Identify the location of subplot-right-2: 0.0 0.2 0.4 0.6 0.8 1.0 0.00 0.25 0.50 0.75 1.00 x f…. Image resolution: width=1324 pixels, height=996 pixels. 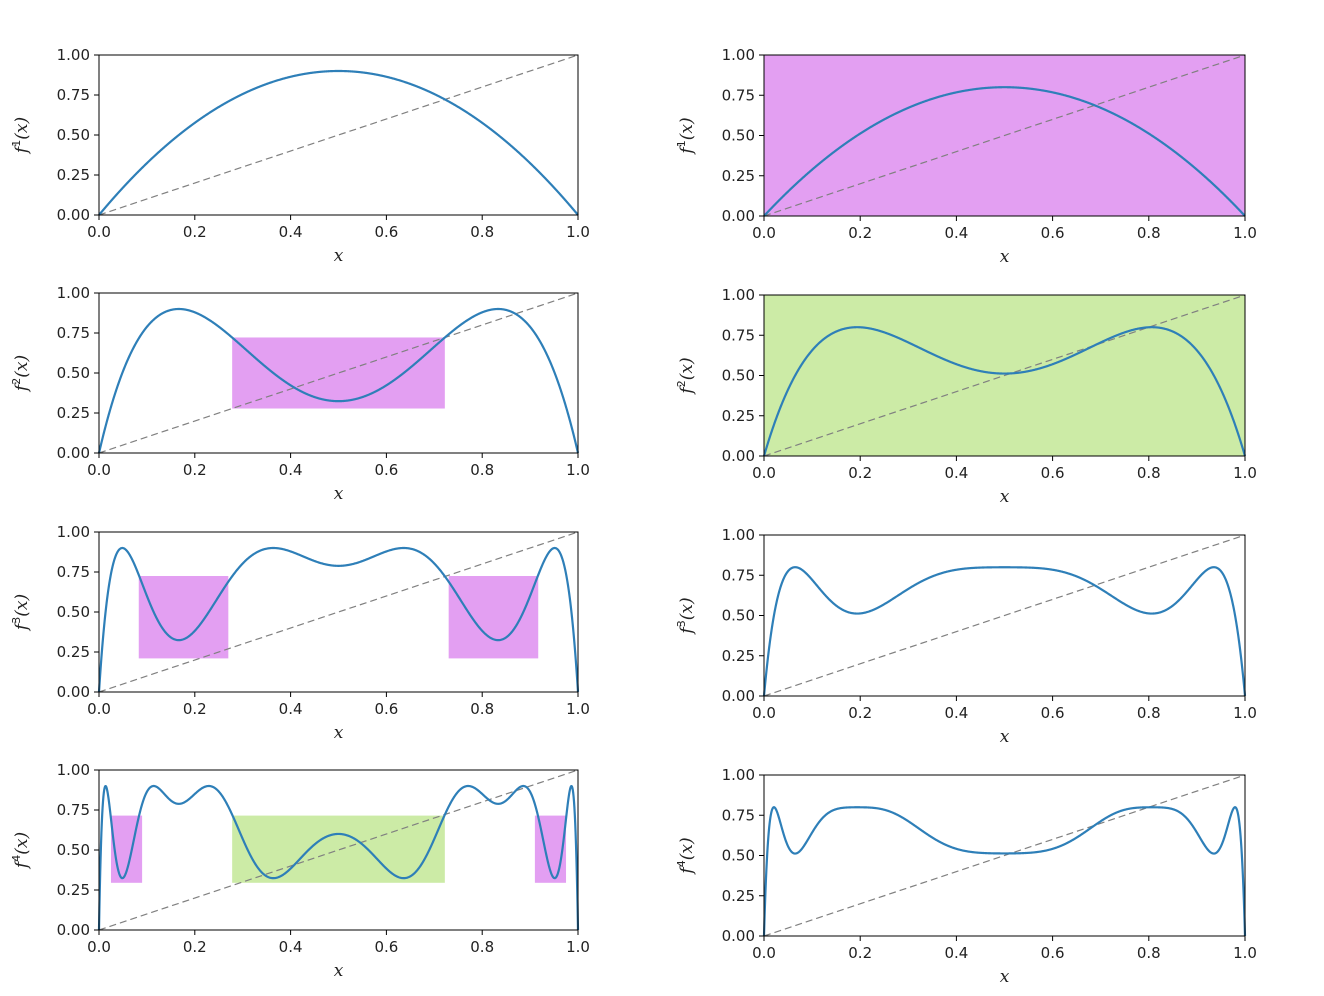
(966, 396).